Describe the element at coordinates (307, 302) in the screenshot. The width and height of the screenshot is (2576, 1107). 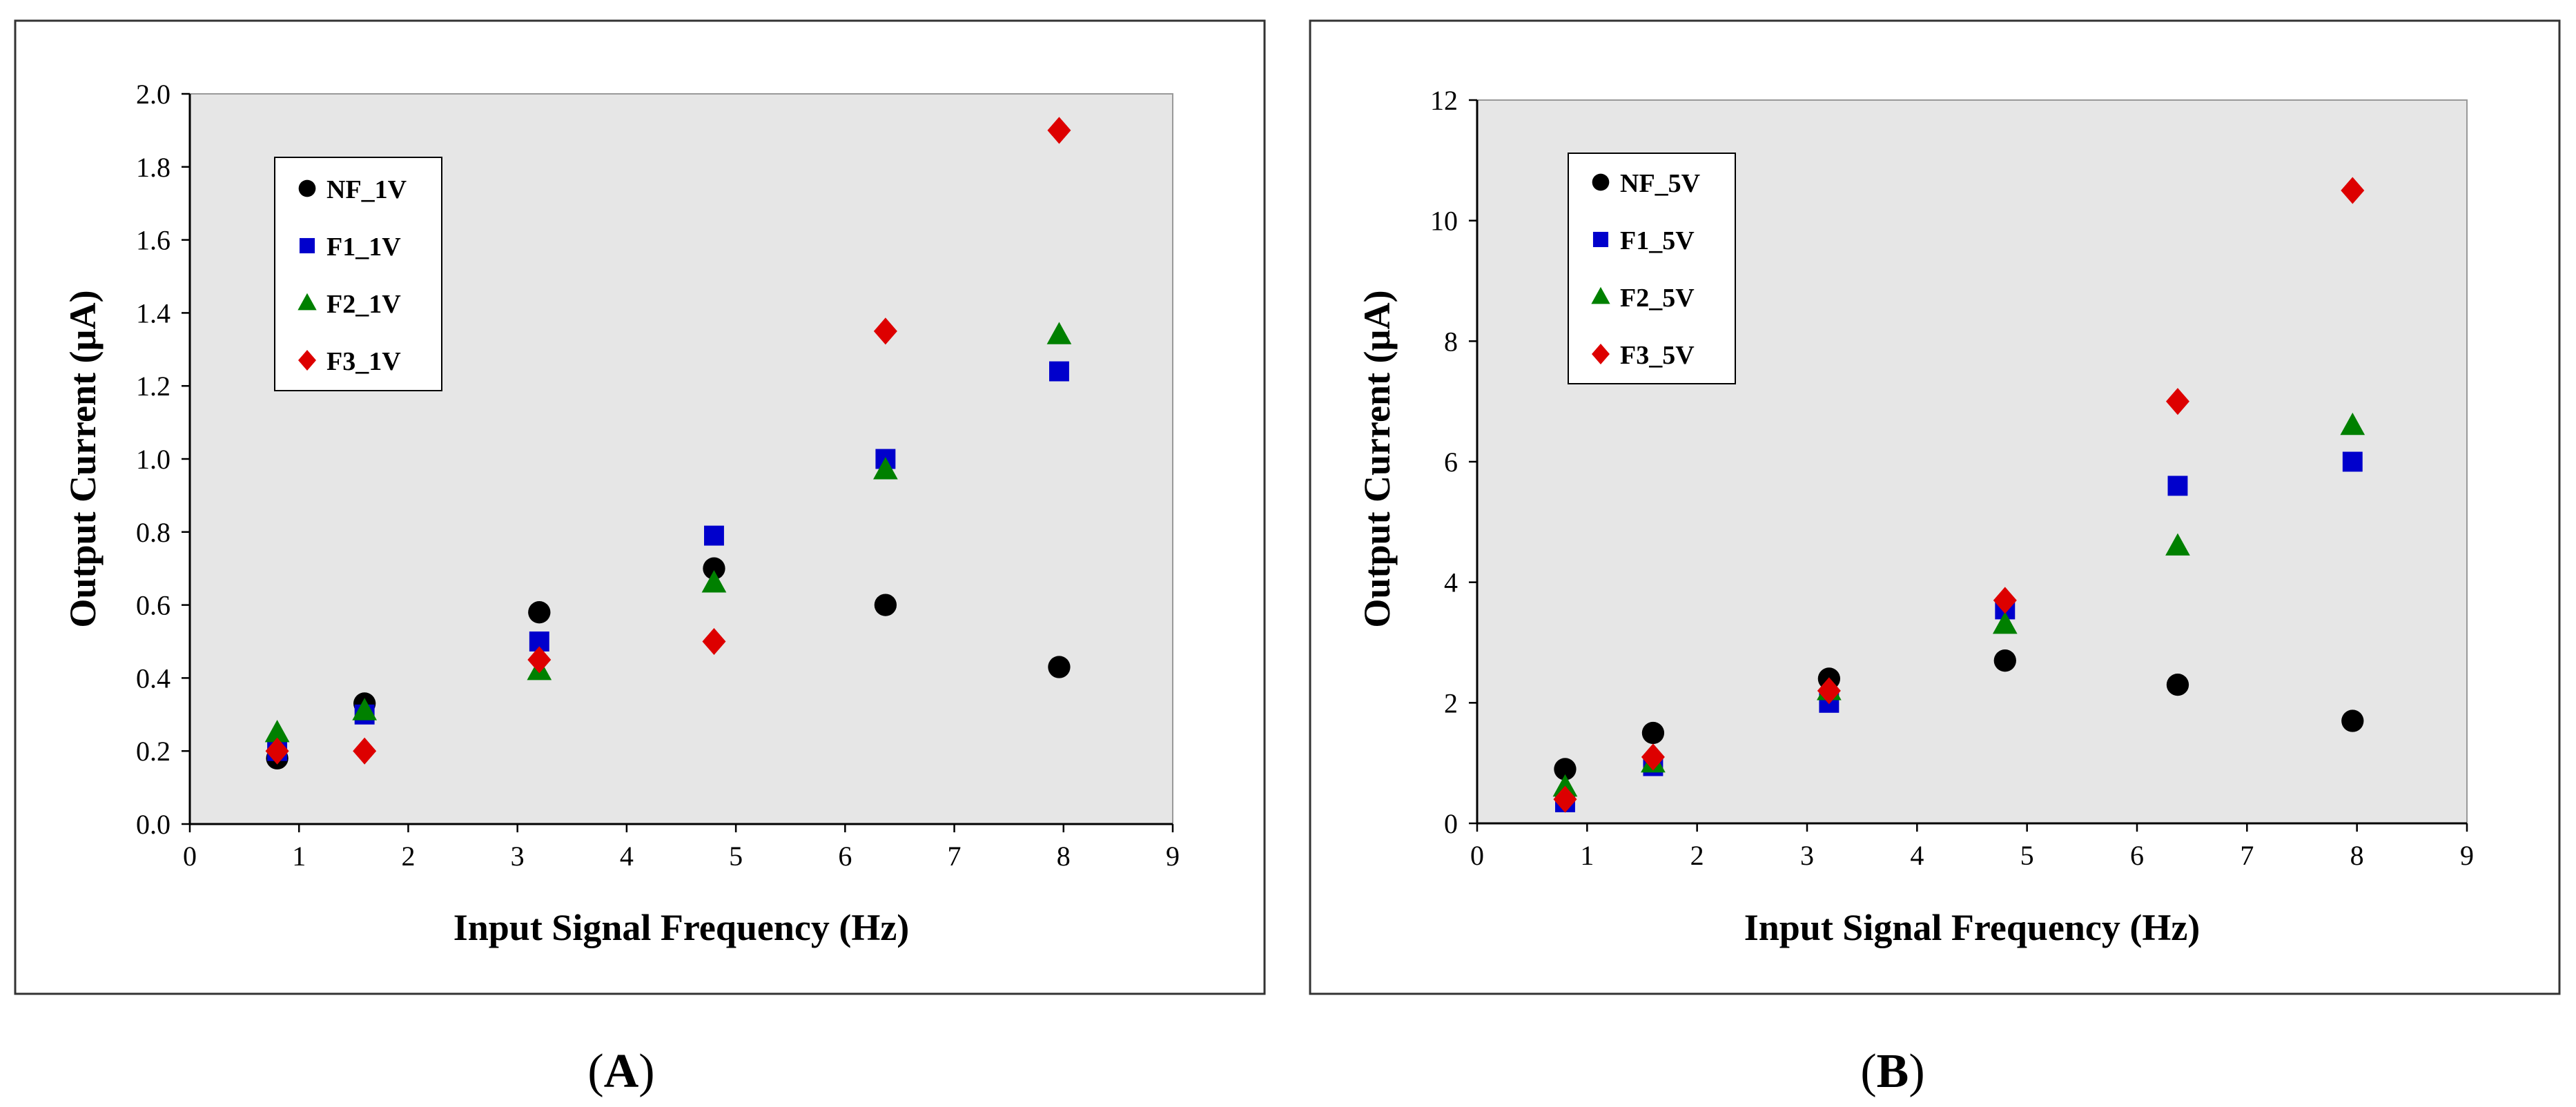
I see `legend-marker-F2_1V` at that location.